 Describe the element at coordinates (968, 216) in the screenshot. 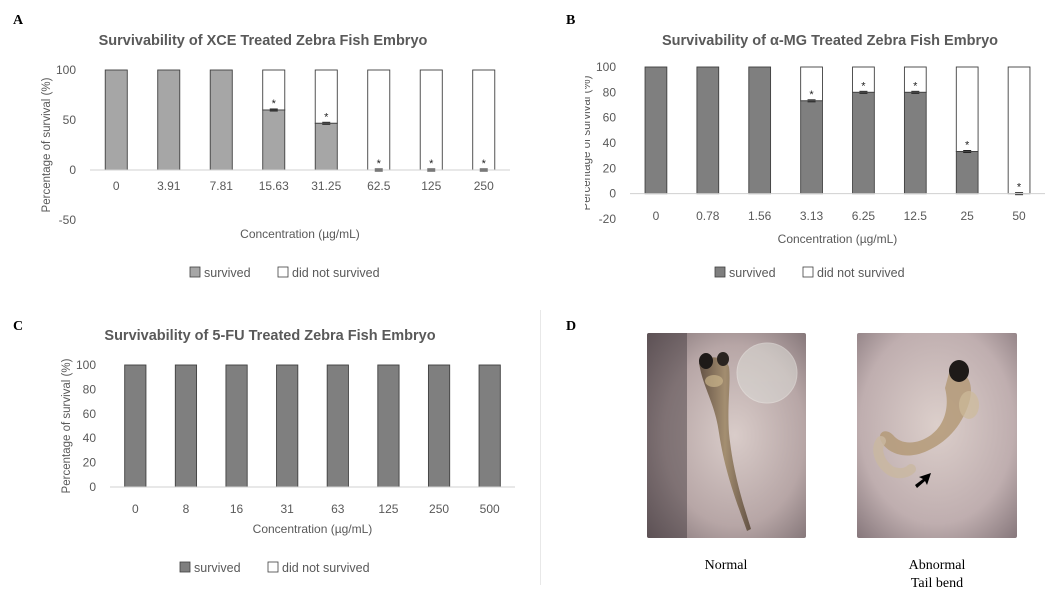

I see `x-tick-label: 25` at that location.